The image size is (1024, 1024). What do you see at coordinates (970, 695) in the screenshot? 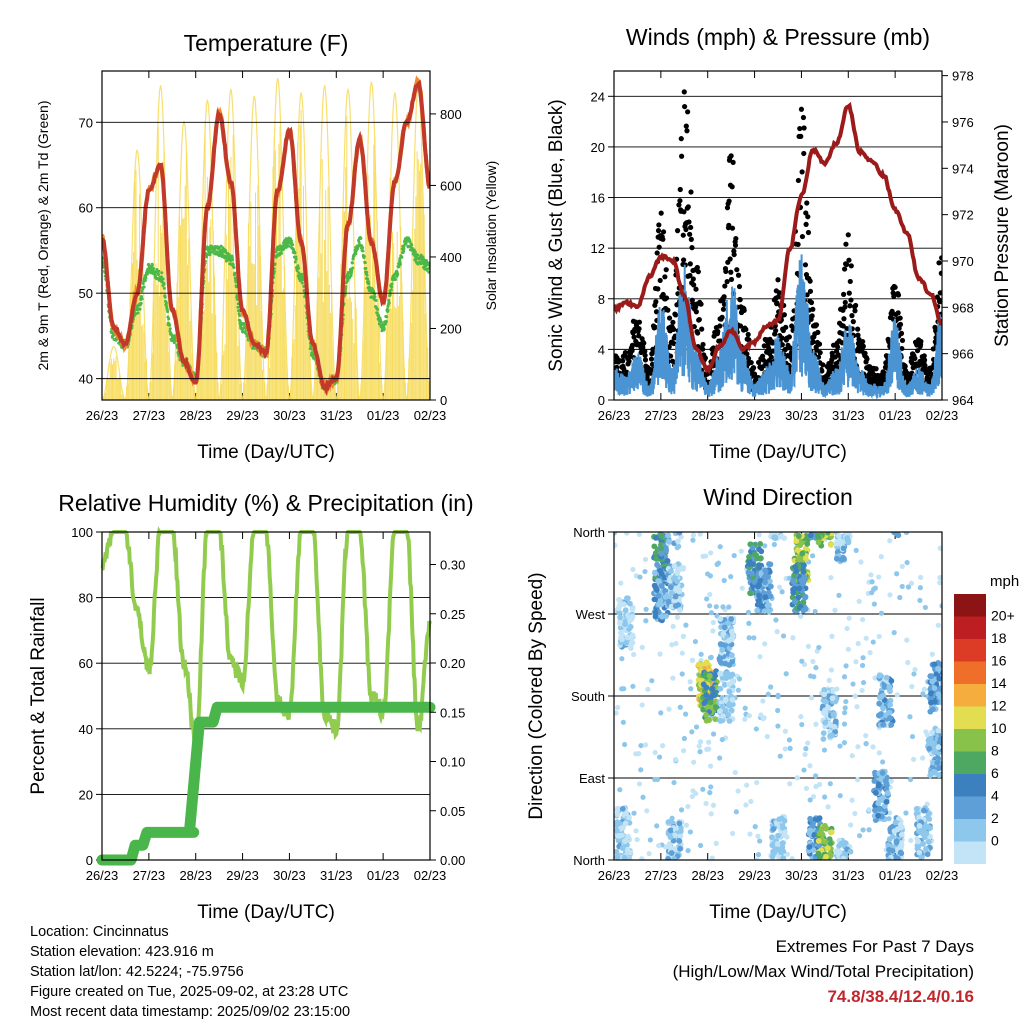
I see `colorbar-swatch` at bounding box center [970, 695].